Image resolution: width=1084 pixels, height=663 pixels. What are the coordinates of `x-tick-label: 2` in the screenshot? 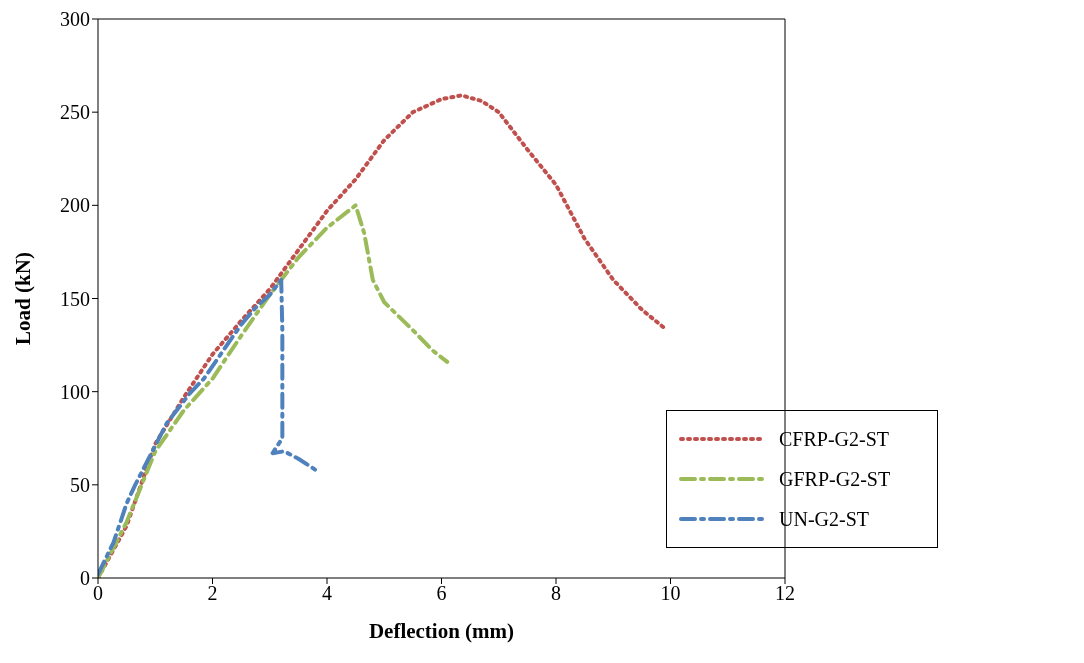 It's located at (212, 593).